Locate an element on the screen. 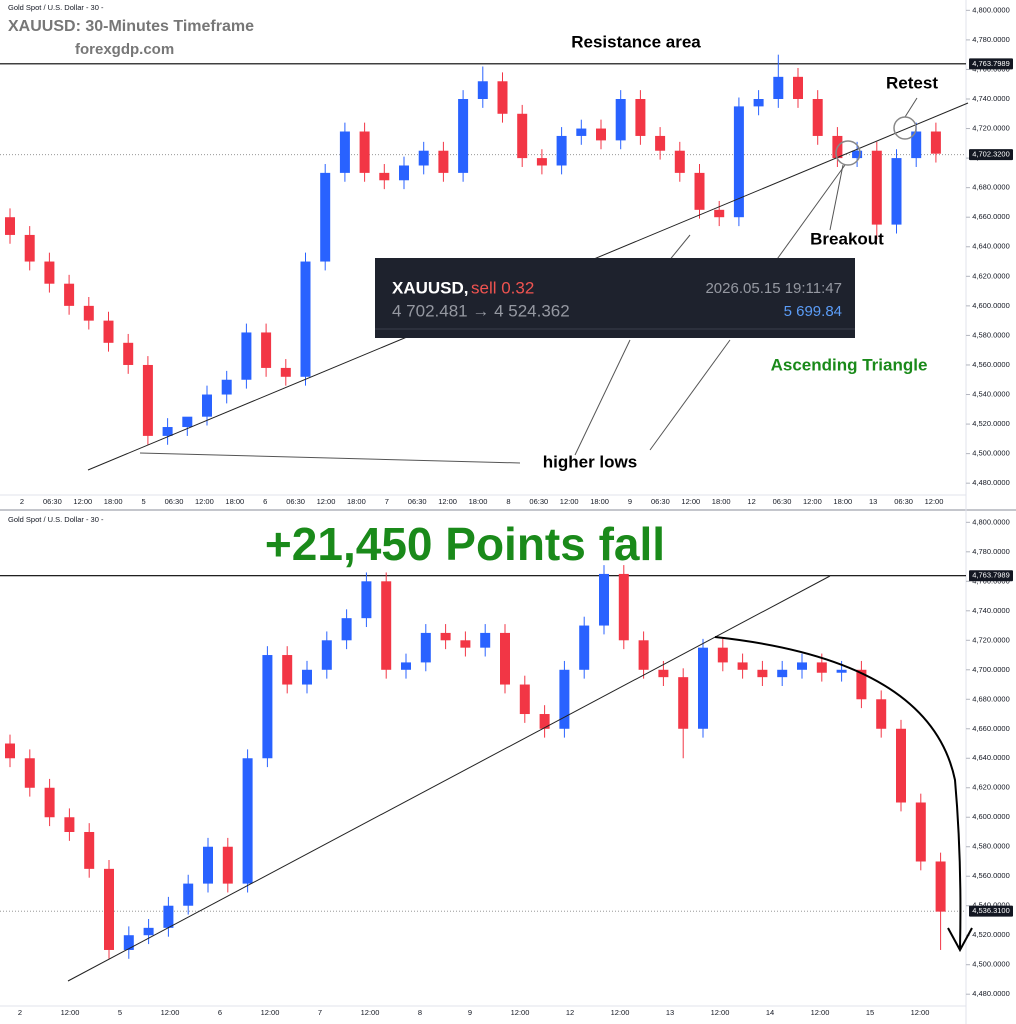  x-tick-label: 14 is located at coordinates (770, 1012).